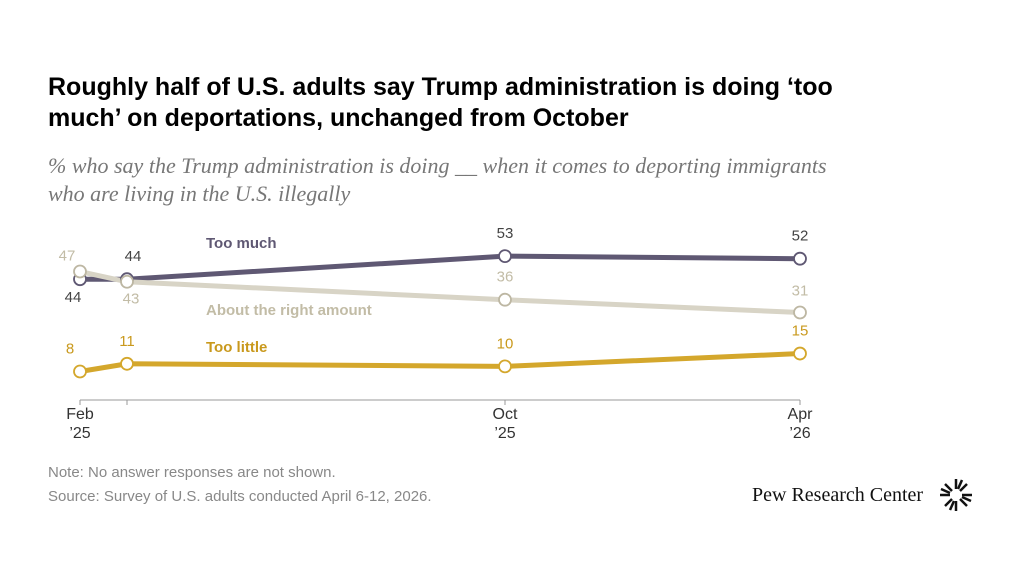  Describe the element at coordinates (289, 310) in the screenshot. I see `legend-label: About the right amount` at that location.